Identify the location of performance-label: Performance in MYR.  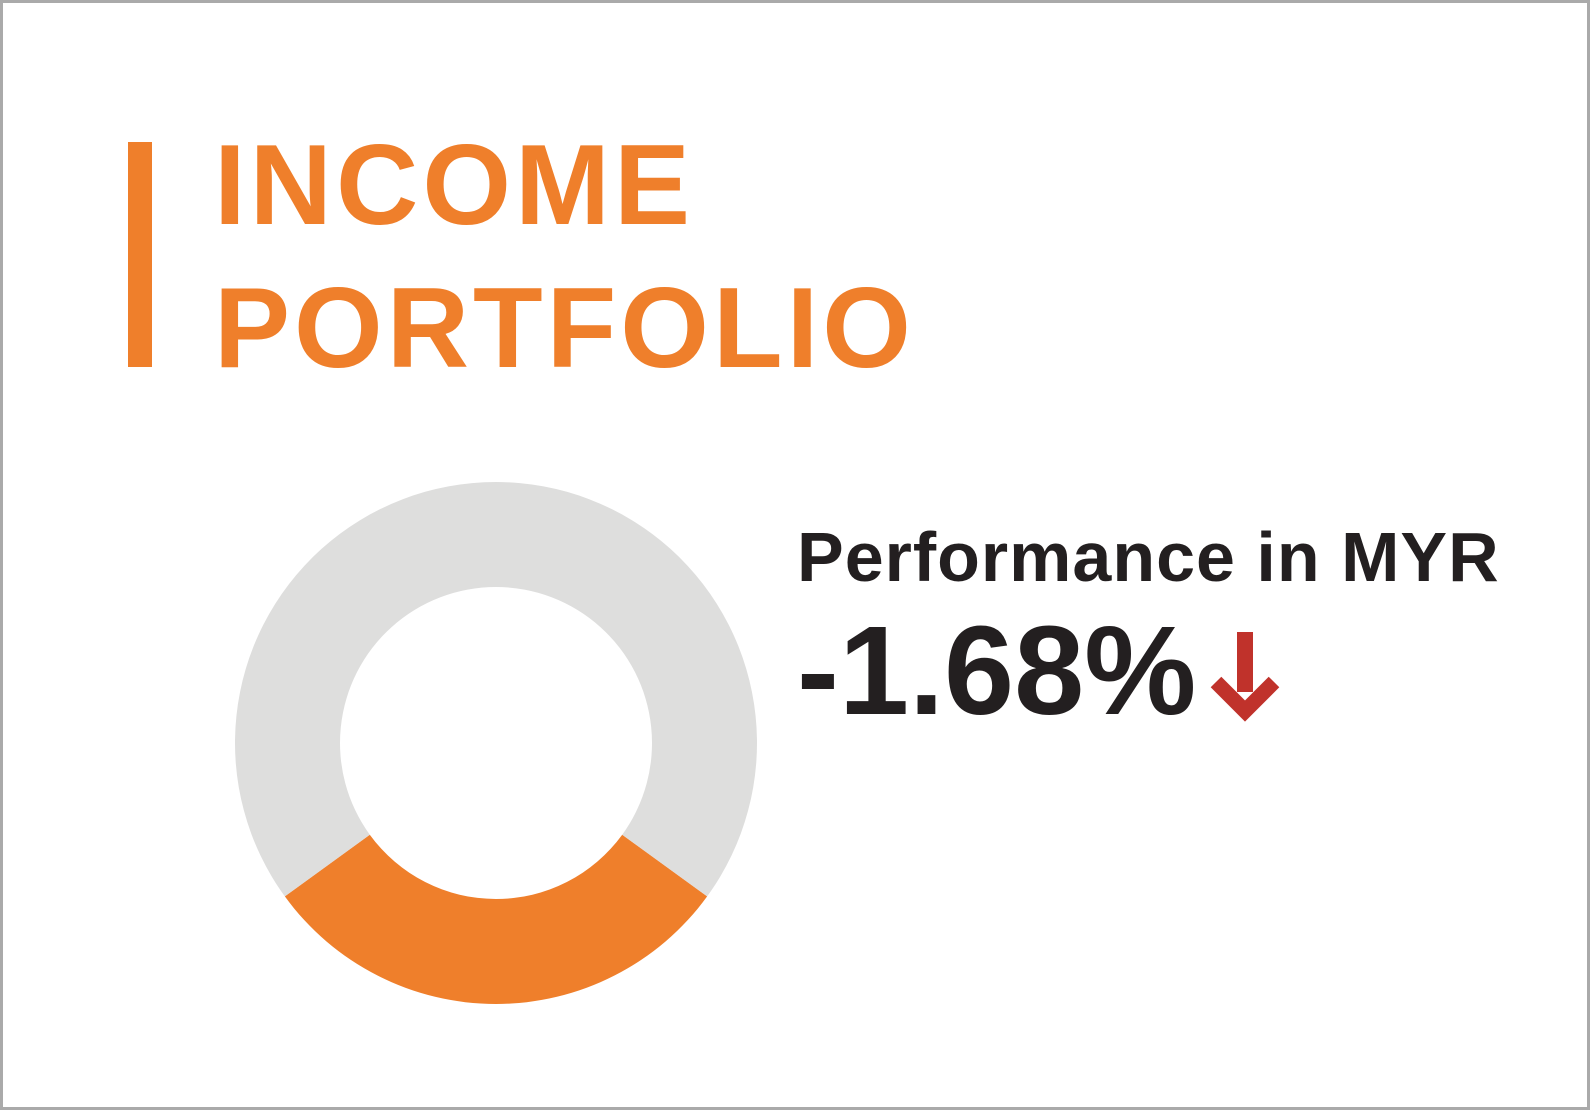
(1148, 557).